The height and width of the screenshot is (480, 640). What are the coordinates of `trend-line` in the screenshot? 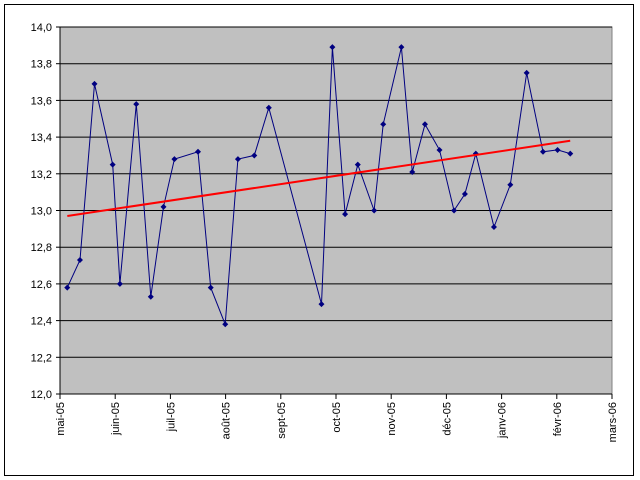 It's located at (319, 178).